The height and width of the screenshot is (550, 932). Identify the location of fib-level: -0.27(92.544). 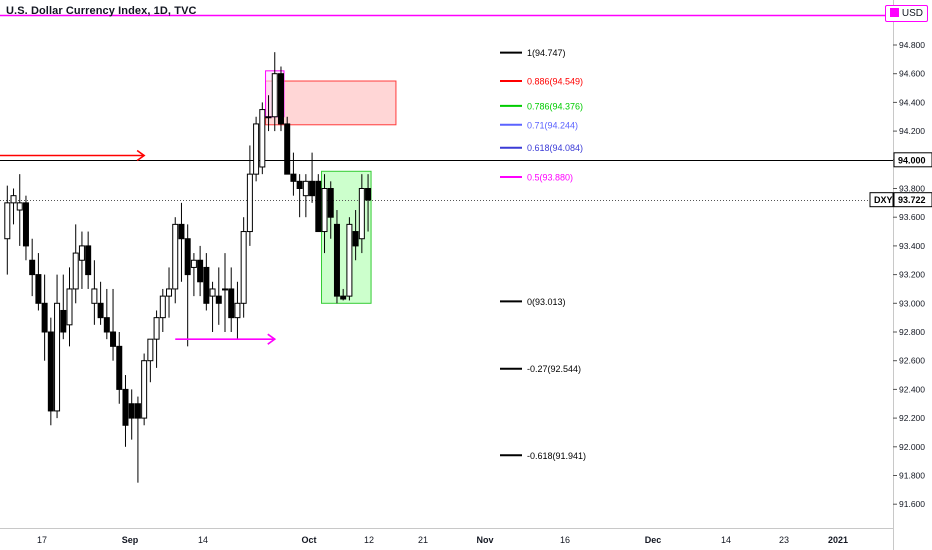
(540, 369).